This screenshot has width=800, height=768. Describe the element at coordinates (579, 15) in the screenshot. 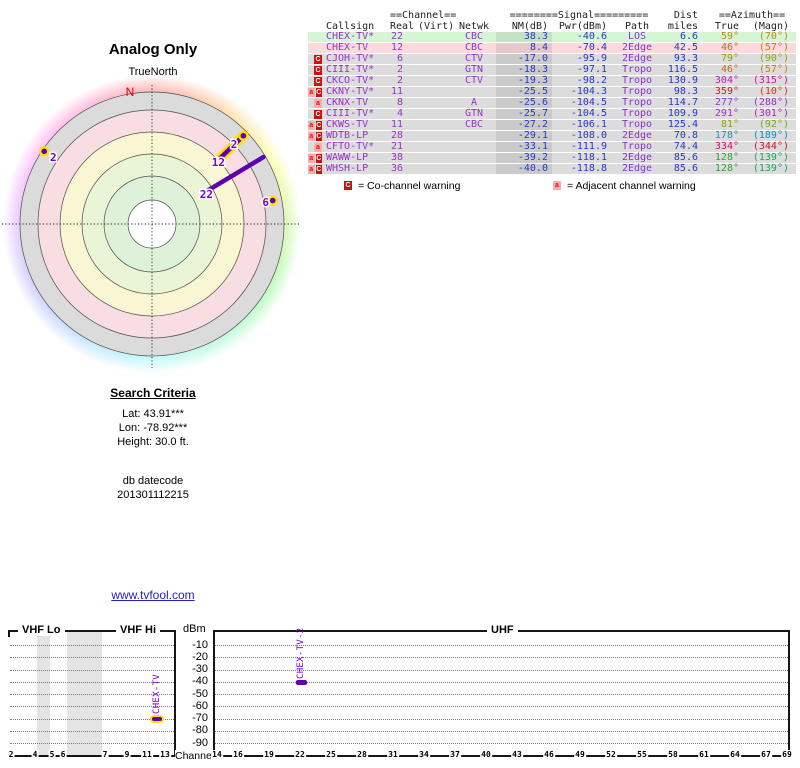

I see `signal-group-header: ========Signal=========` at that location.